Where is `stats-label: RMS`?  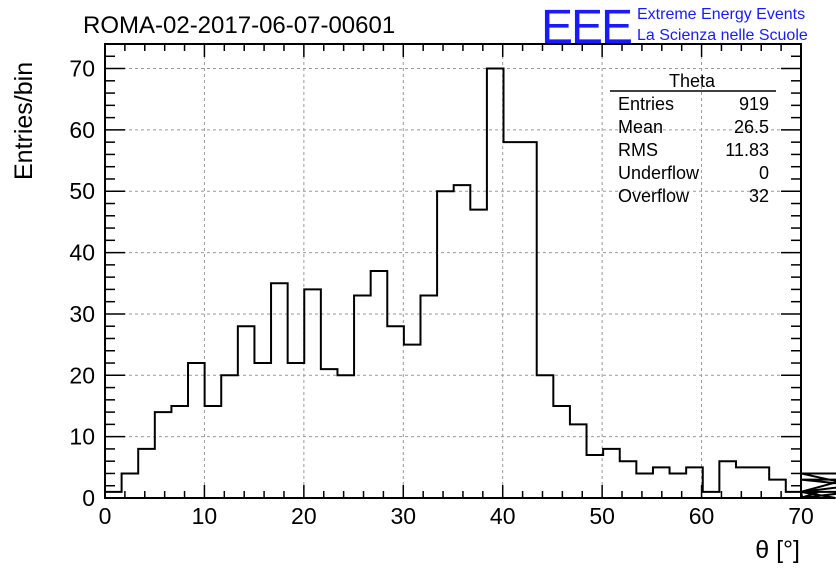
stats-label: RMS is located at coordinates (638, 150).